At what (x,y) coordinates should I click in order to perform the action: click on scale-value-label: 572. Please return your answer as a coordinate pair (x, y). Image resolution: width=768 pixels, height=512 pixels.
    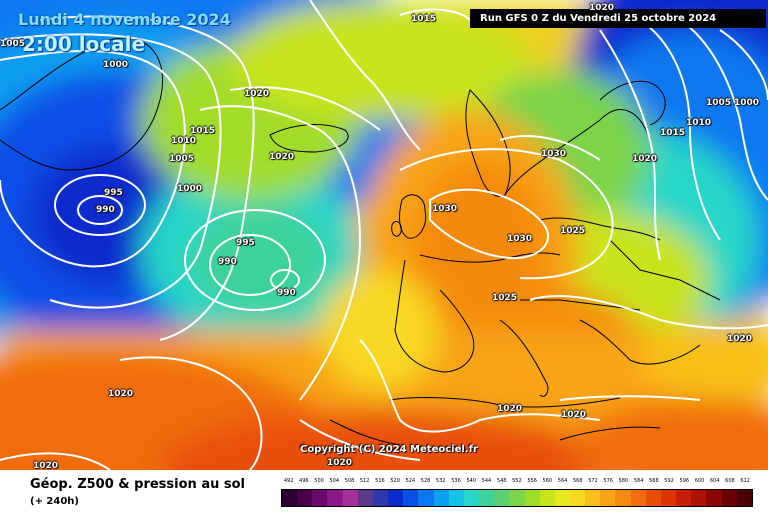
    Looking at the image, I should click on (593, 481).